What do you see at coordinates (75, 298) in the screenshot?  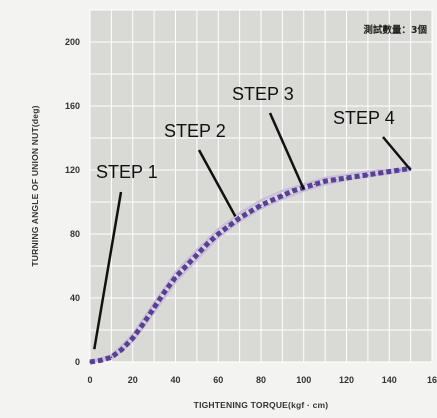 I see `y-tick-label: 40` at bounding box center [75, 298].